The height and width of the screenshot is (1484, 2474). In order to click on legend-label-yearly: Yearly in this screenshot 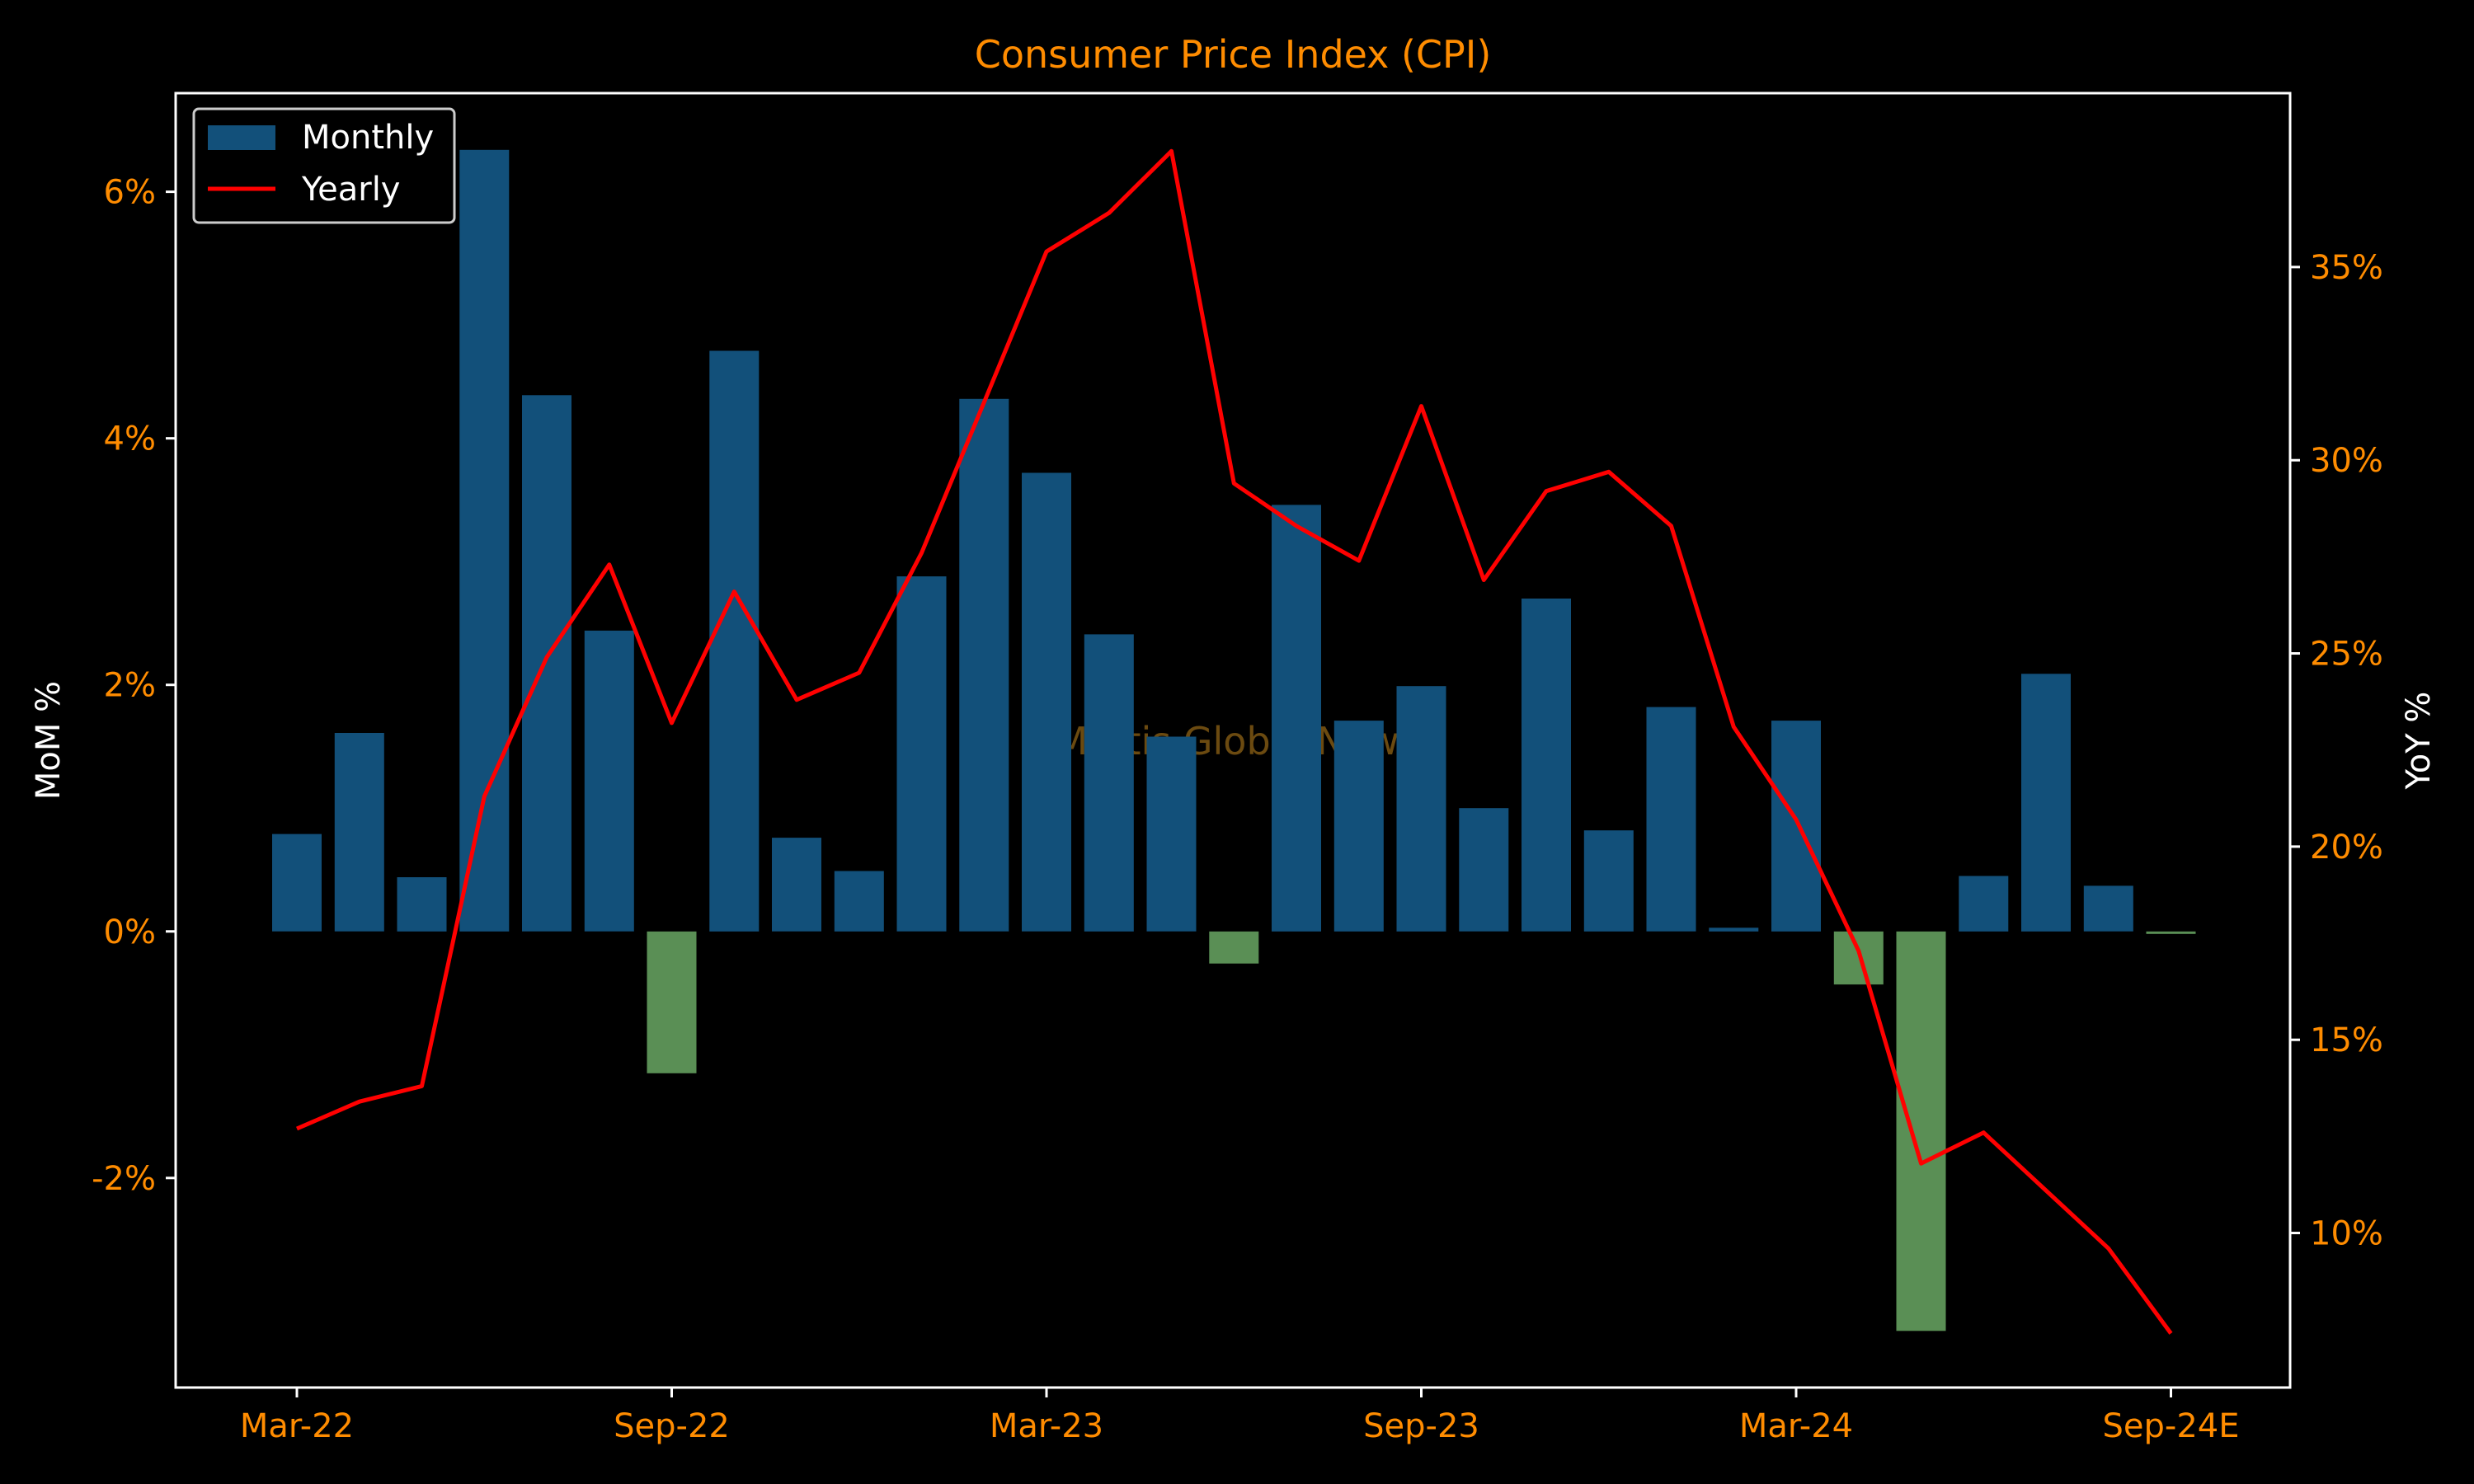, I will do `click(350, 190)`.